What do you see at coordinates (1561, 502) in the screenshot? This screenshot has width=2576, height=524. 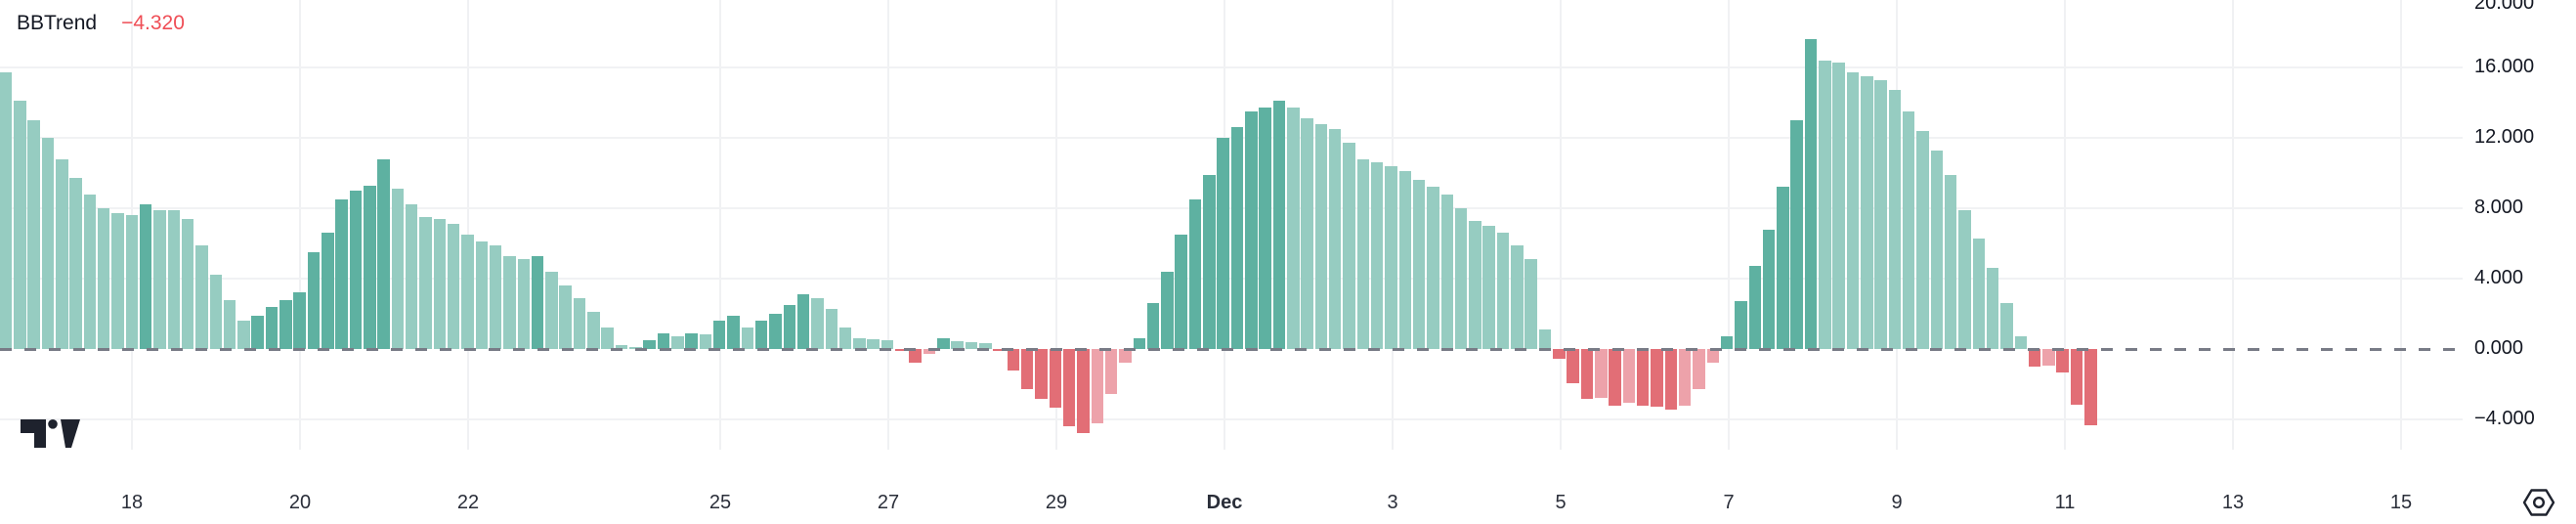 I see `x-axis-label: 5` at bounding box center [1561, 502].